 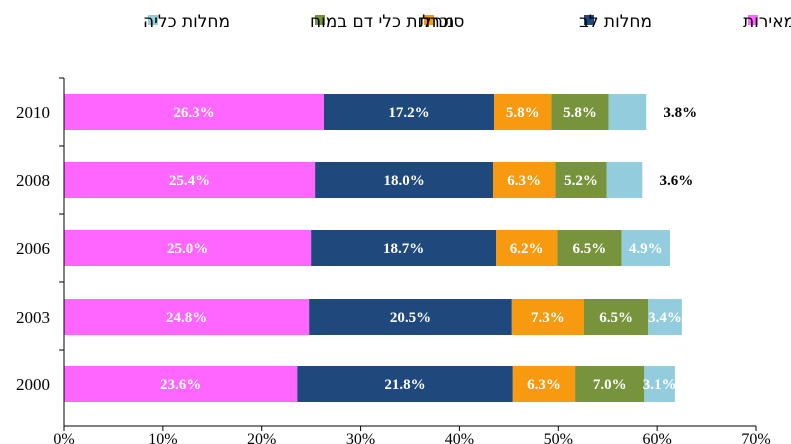 What do you see at coordinates (186, 22) in the screenshot?
I see `legend-label-series-5: מחלות כליה` at bounding box center [186, 22].